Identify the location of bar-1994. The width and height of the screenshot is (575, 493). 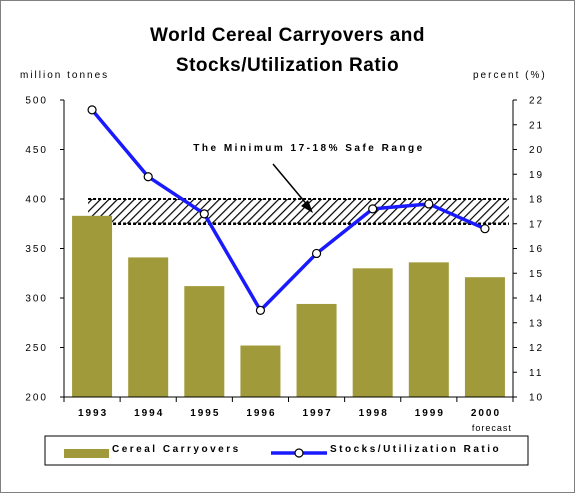
(148, 327).